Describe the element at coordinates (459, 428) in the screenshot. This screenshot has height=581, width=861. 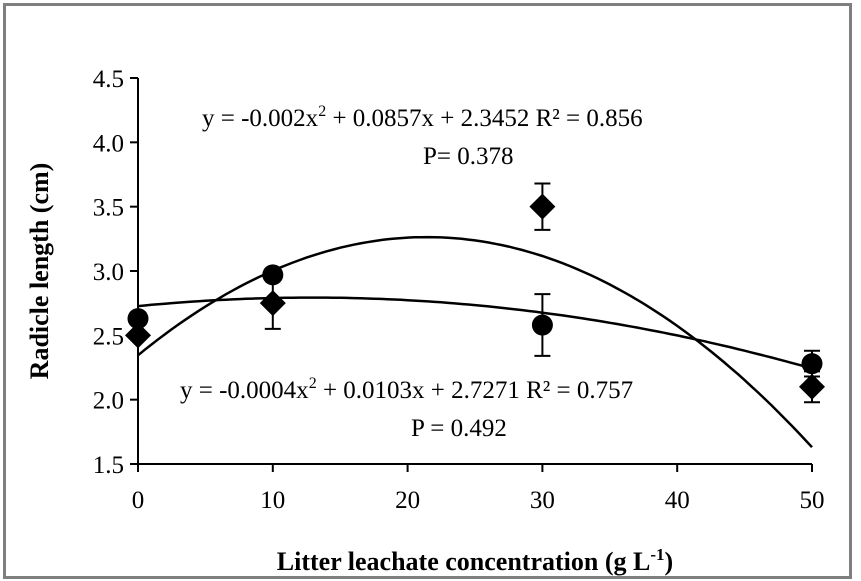
I see `equation-2-line-2: P = 0.492` at that location.